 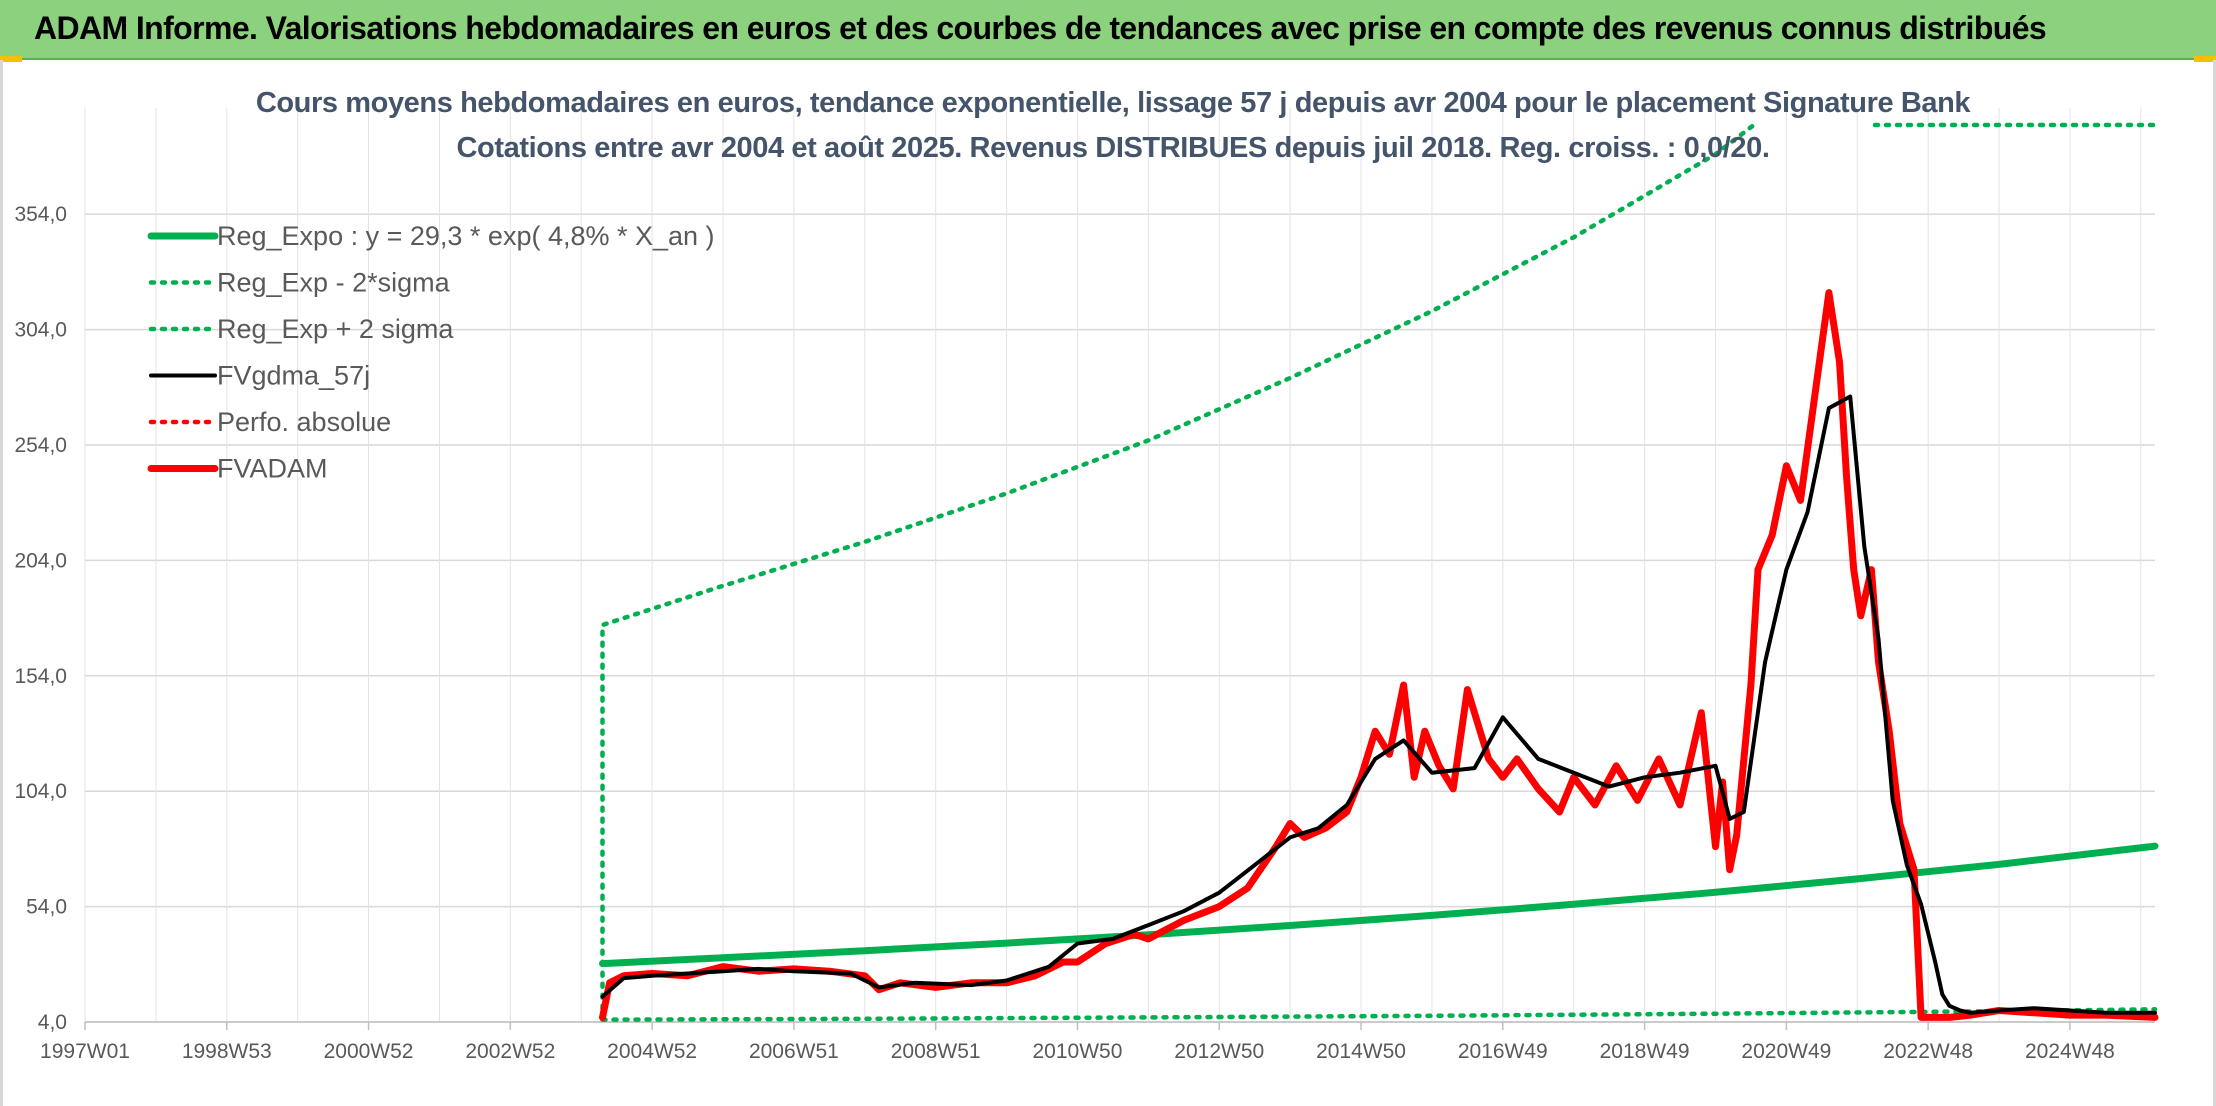 What do you see at coordinates (85, 1051) in the screenshot?
I see `x-tick-label: 1997W01` at bounding box center [85, 1051].